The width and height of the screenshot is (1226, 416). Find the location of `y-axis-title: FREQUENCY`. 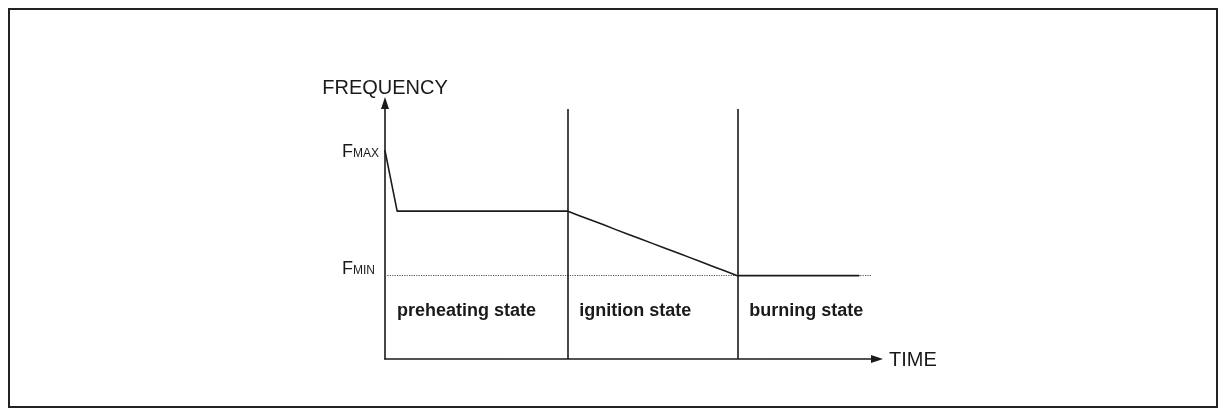

y-axis-title: FREQUENCY is located at coordinates (385, 87).